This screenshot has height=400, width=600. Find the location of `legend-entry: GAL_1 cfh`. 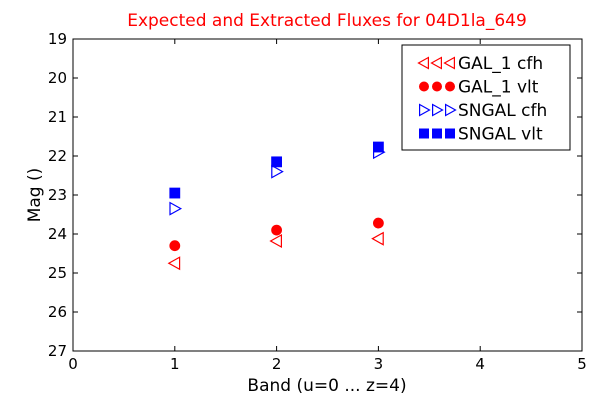

legend-entry: GAL_1 cfh is located at coordinates (480, 64).